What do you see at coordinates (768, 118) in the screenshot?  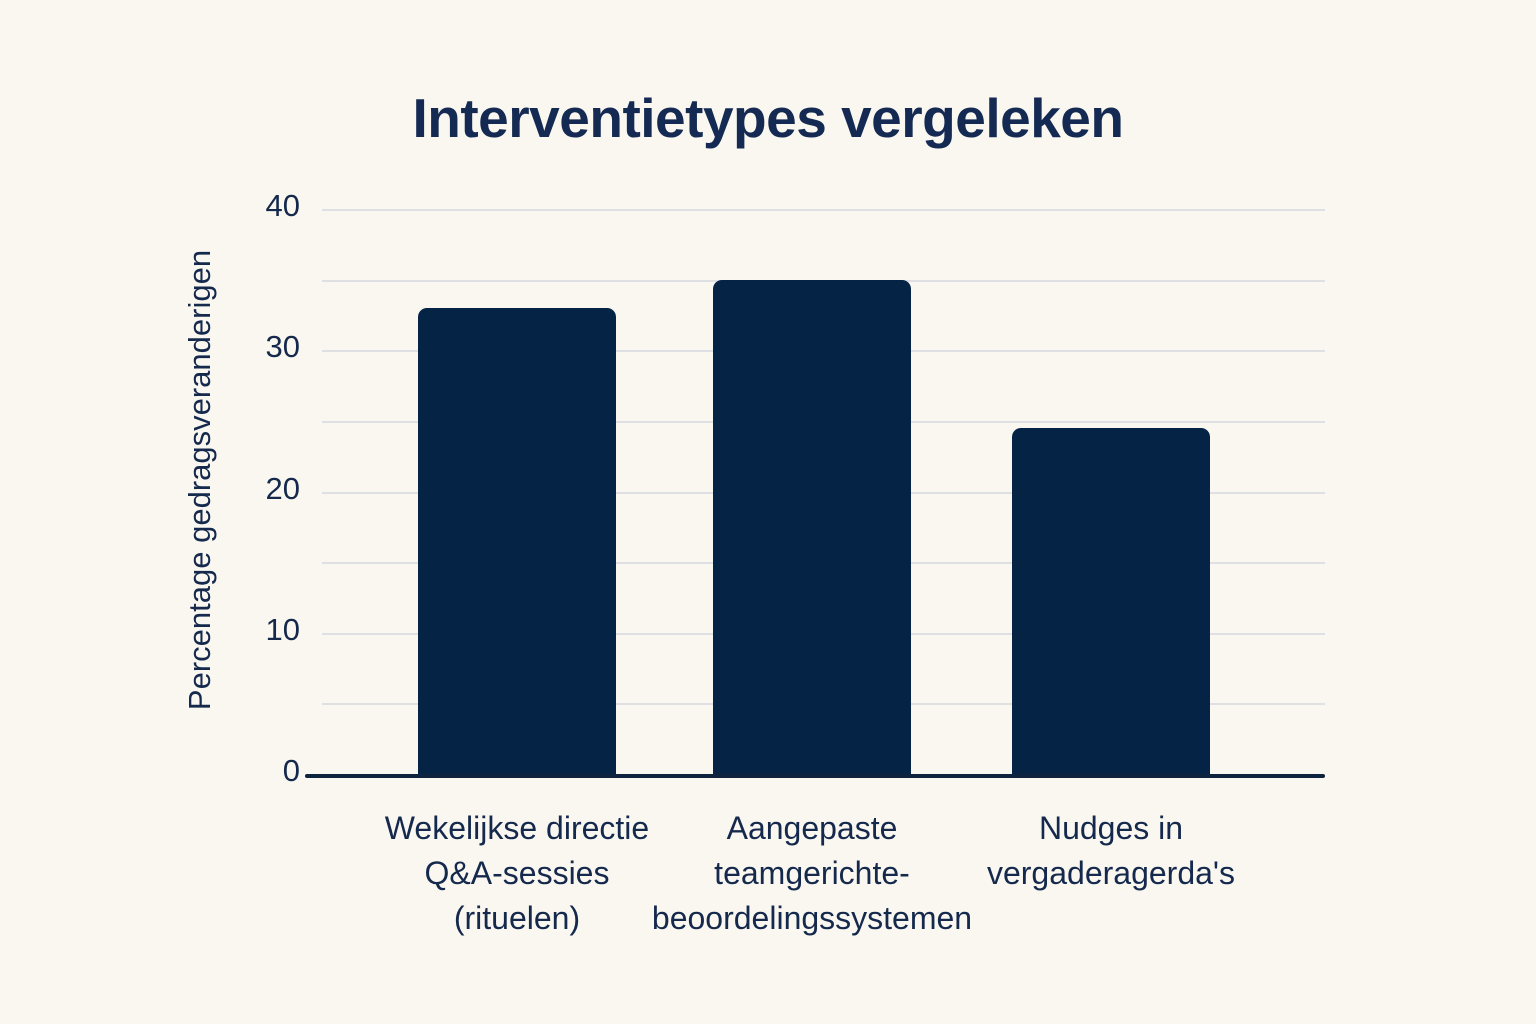 I see `chart-title: Interventietypes vergeleken` at bounding box center [768, 118].